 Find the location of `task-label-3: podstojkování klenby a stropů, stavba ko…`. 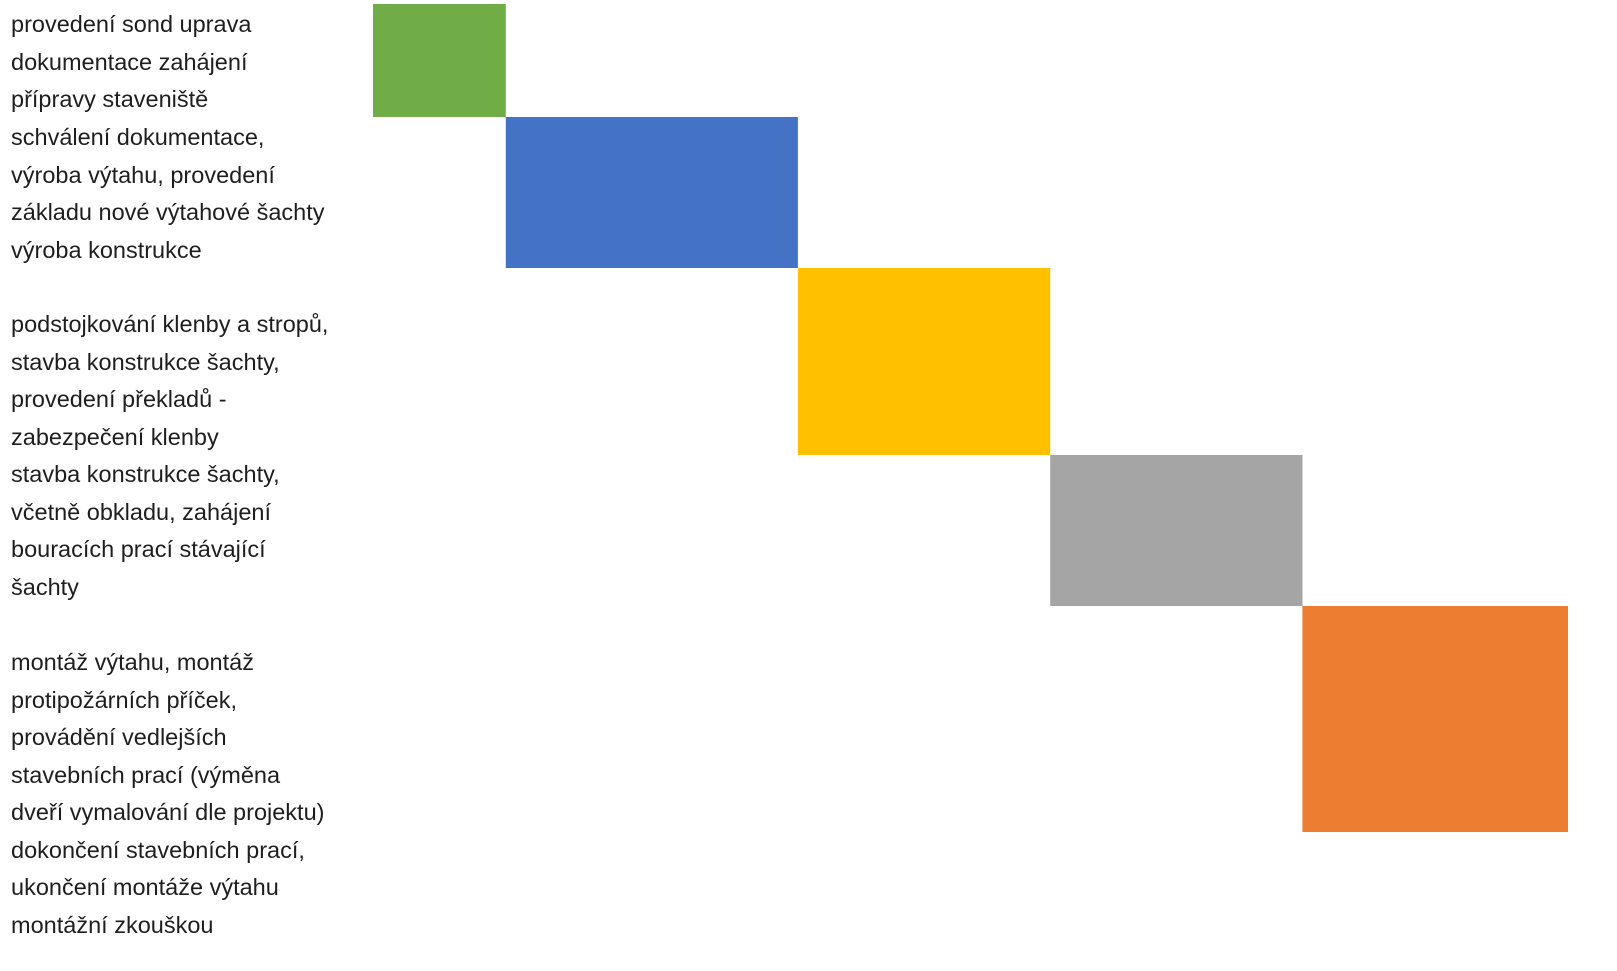

task-label-3: podstojkování klenby a stropů, stavba ko… is located at coordinates (170, 380).